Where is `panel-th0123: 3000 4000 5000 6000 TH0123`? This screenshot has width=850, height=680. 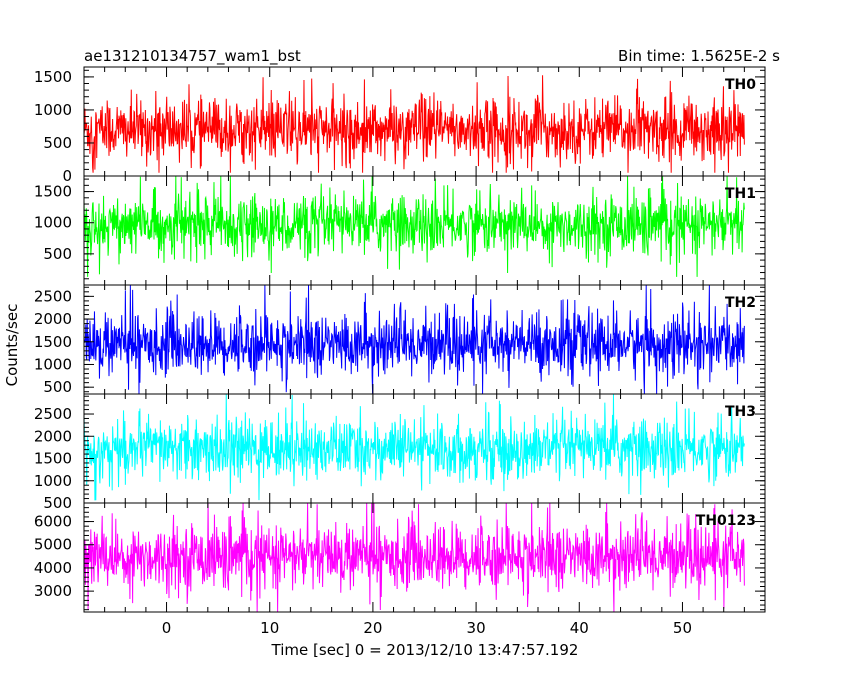
panel-th0123: 3000 4000 5000 6000 TH0123 is located at coordinates (400, 557).